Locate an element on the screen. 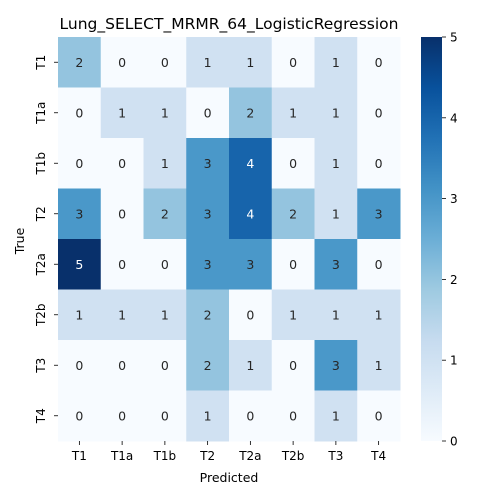 This screenshot has width=500, height=500. colorbar-tick-label: 1 is located at coordinates (454, 361).